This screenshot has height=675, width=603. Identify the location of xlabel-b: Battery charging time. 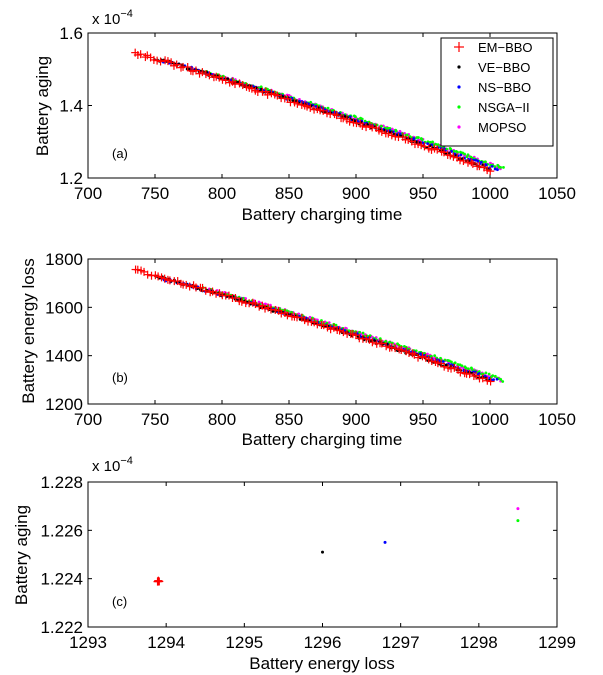
(322, 439).